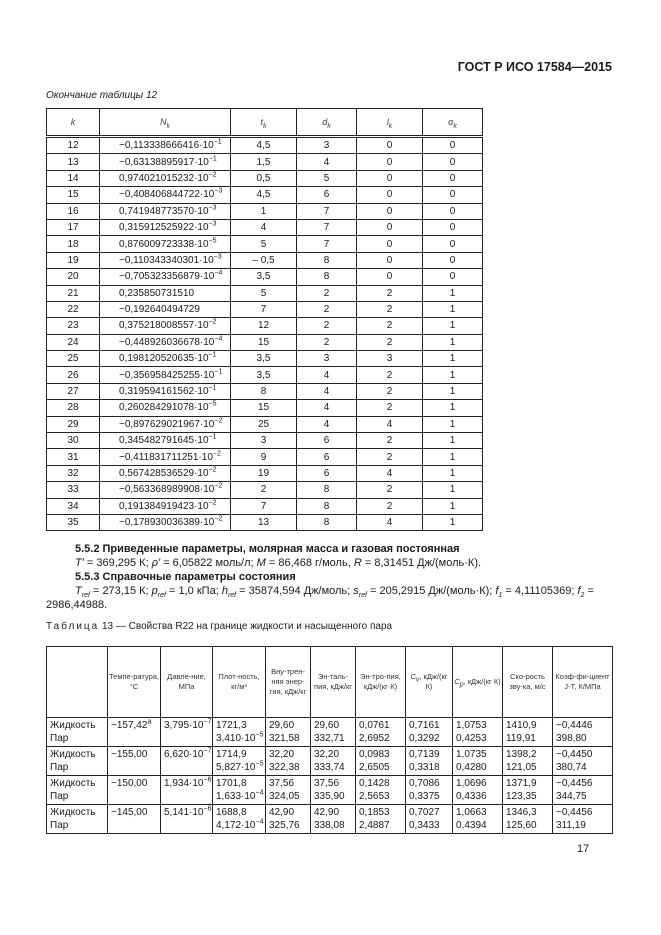 Image resolution: width=661 pixels, height=935 pixels. Describe the element at coordinates (264, 178) in the screenshot. I see `table-row: 14 0,974021015232·10⁻² 0,5 5 0 0` at that location.